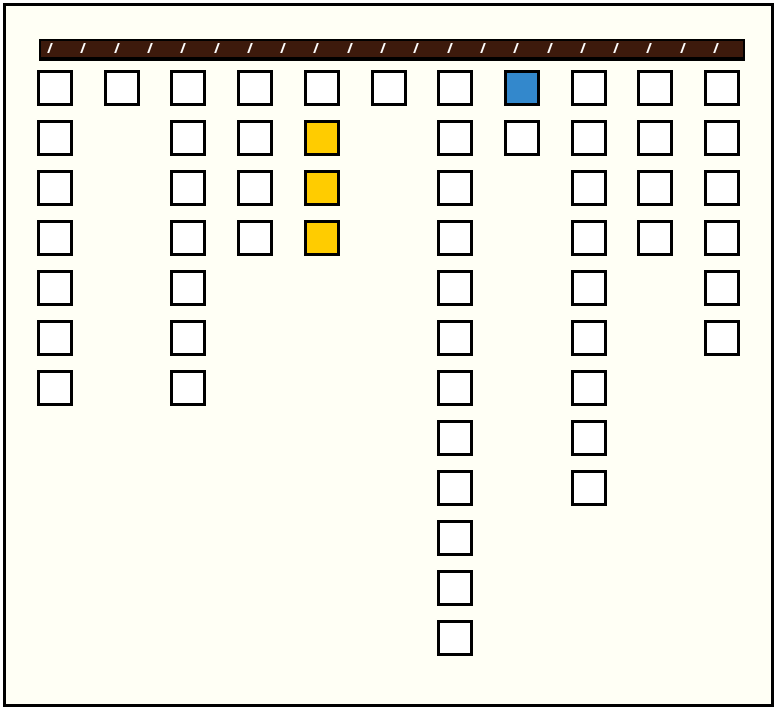  I want to click on cell-empty-c7-r1, so click(455, 88).